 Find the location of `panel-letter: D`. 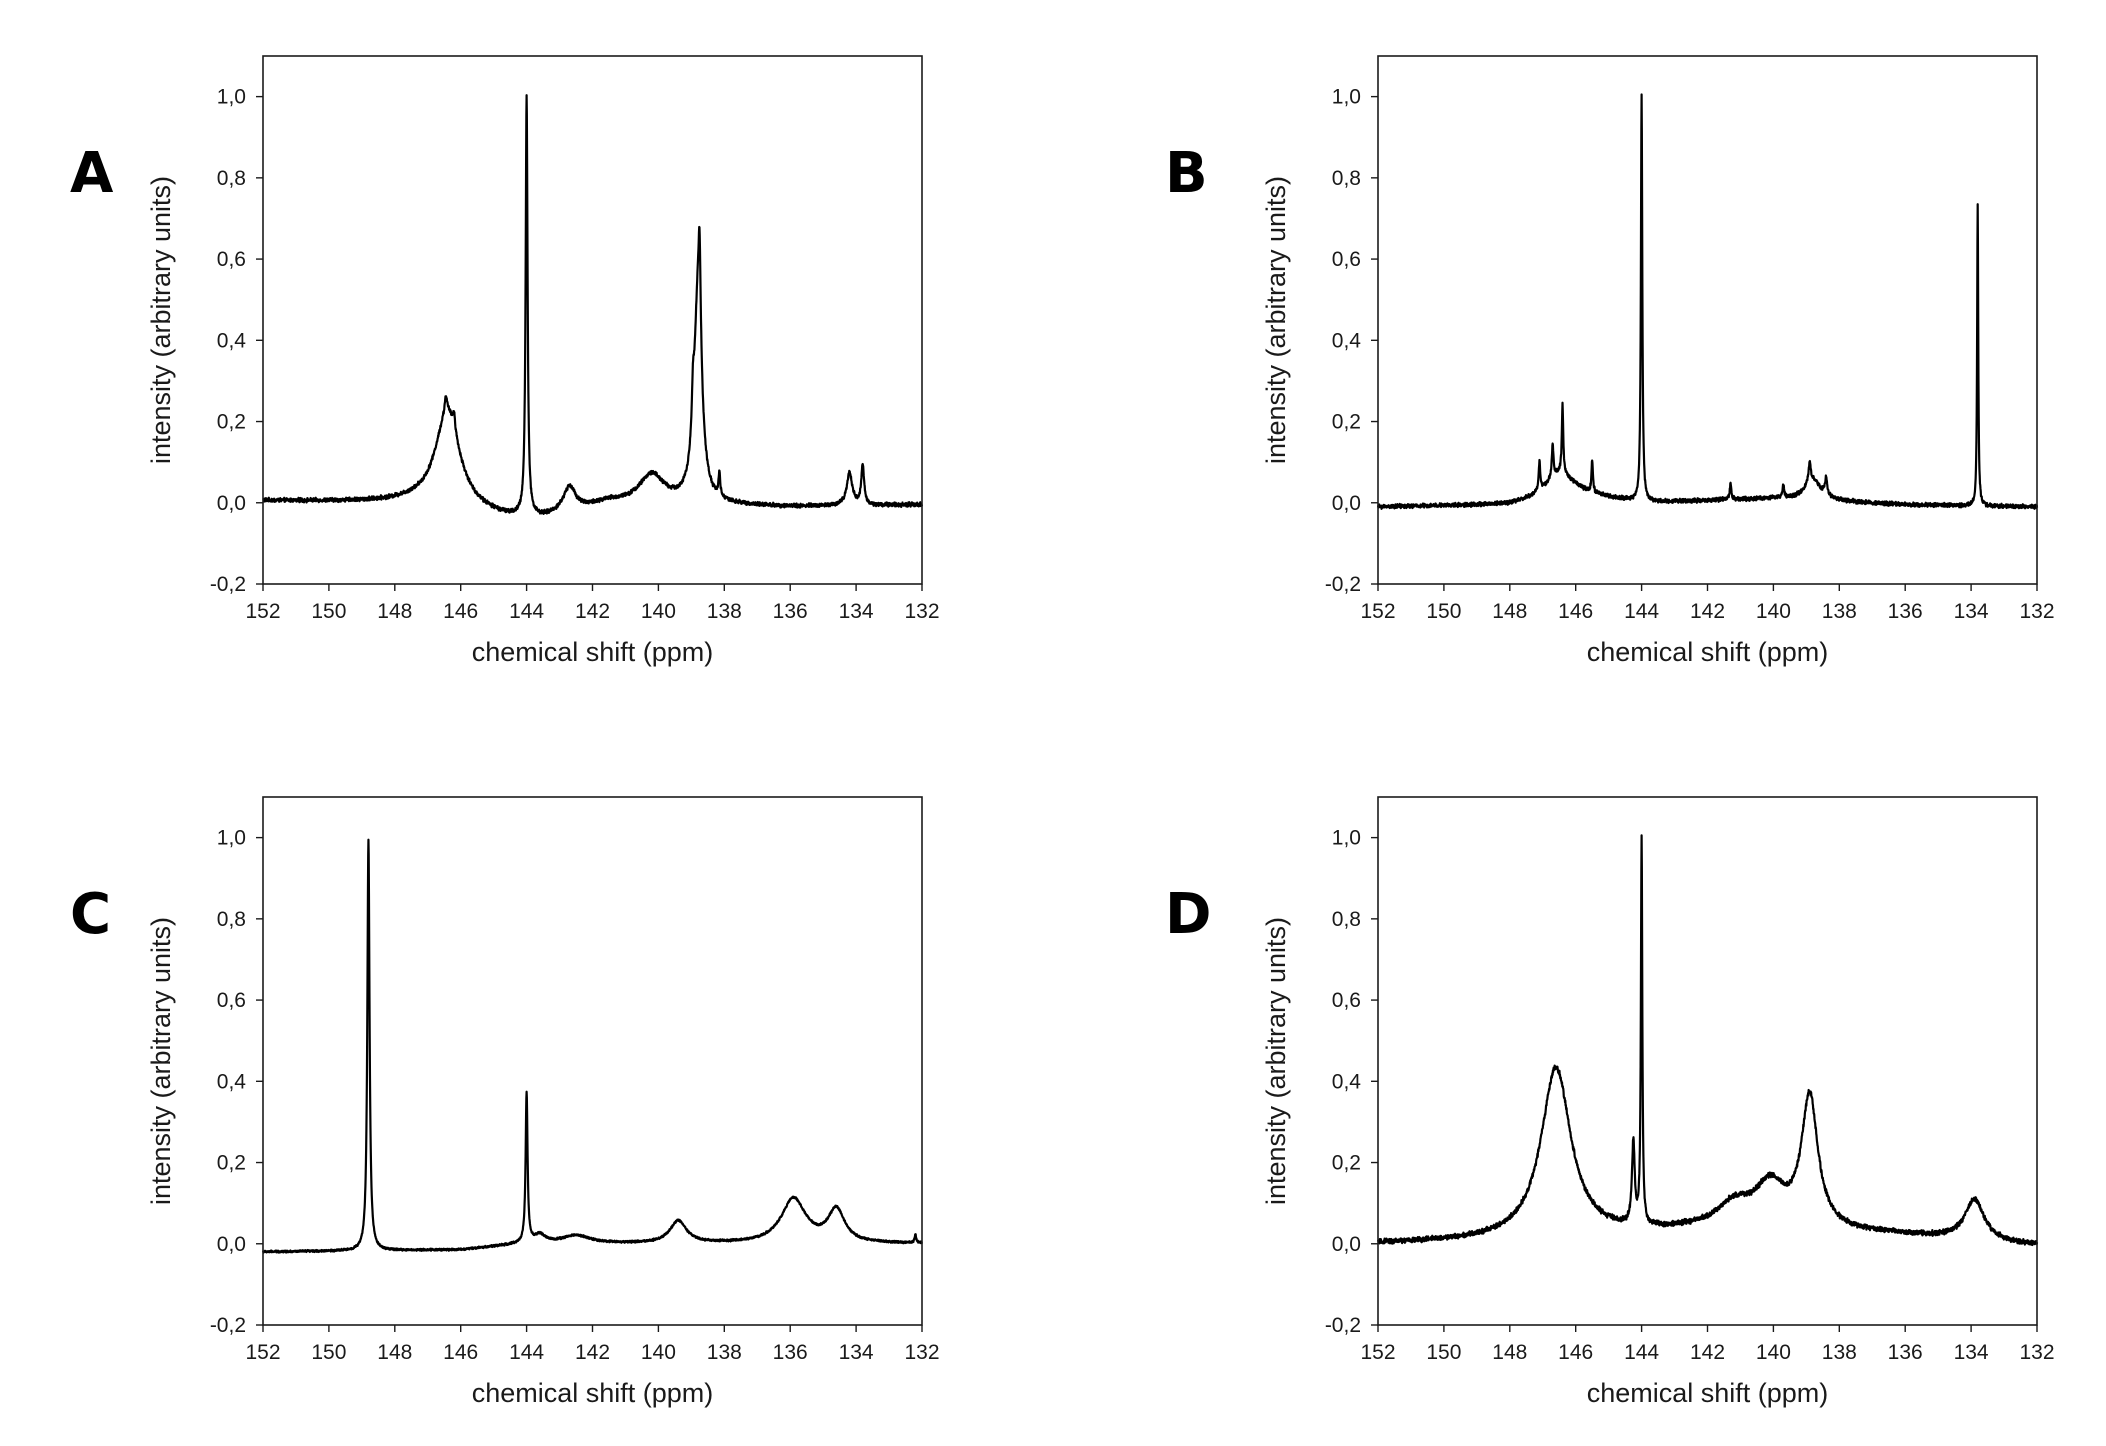

panel-letter: D is located at coordinates (1188, 914).